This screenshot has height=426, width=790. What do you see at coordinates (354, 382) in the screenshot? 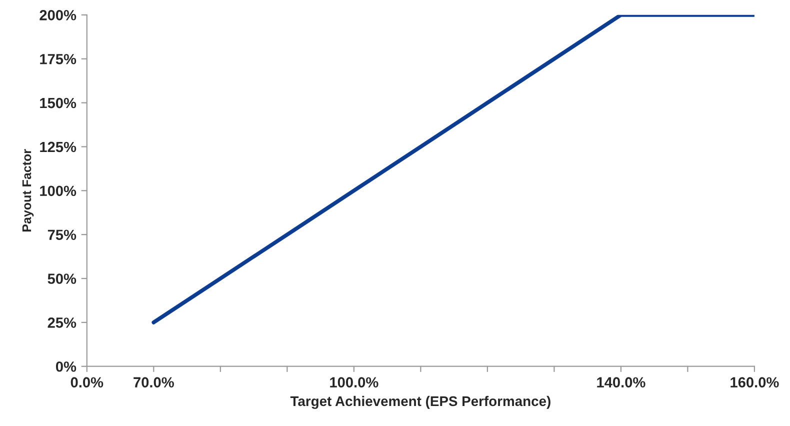
I see `x-tick-label: 100.0%` at bounding box center [354, 382].